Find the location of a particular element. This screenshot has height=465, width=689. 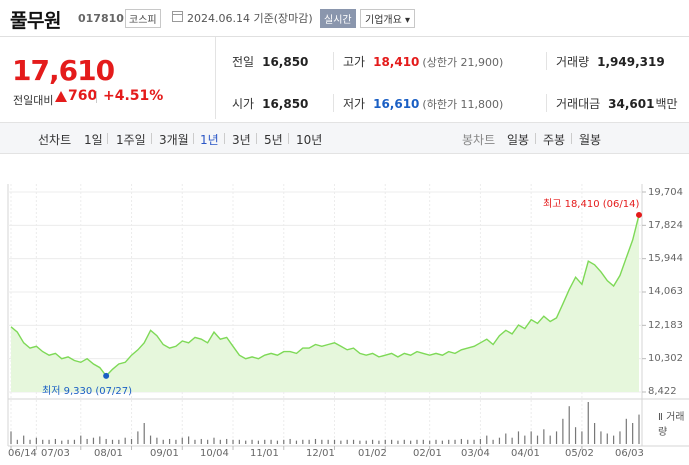

tab-candle-chart: 봉차트 is located at coordinates (479, 140).